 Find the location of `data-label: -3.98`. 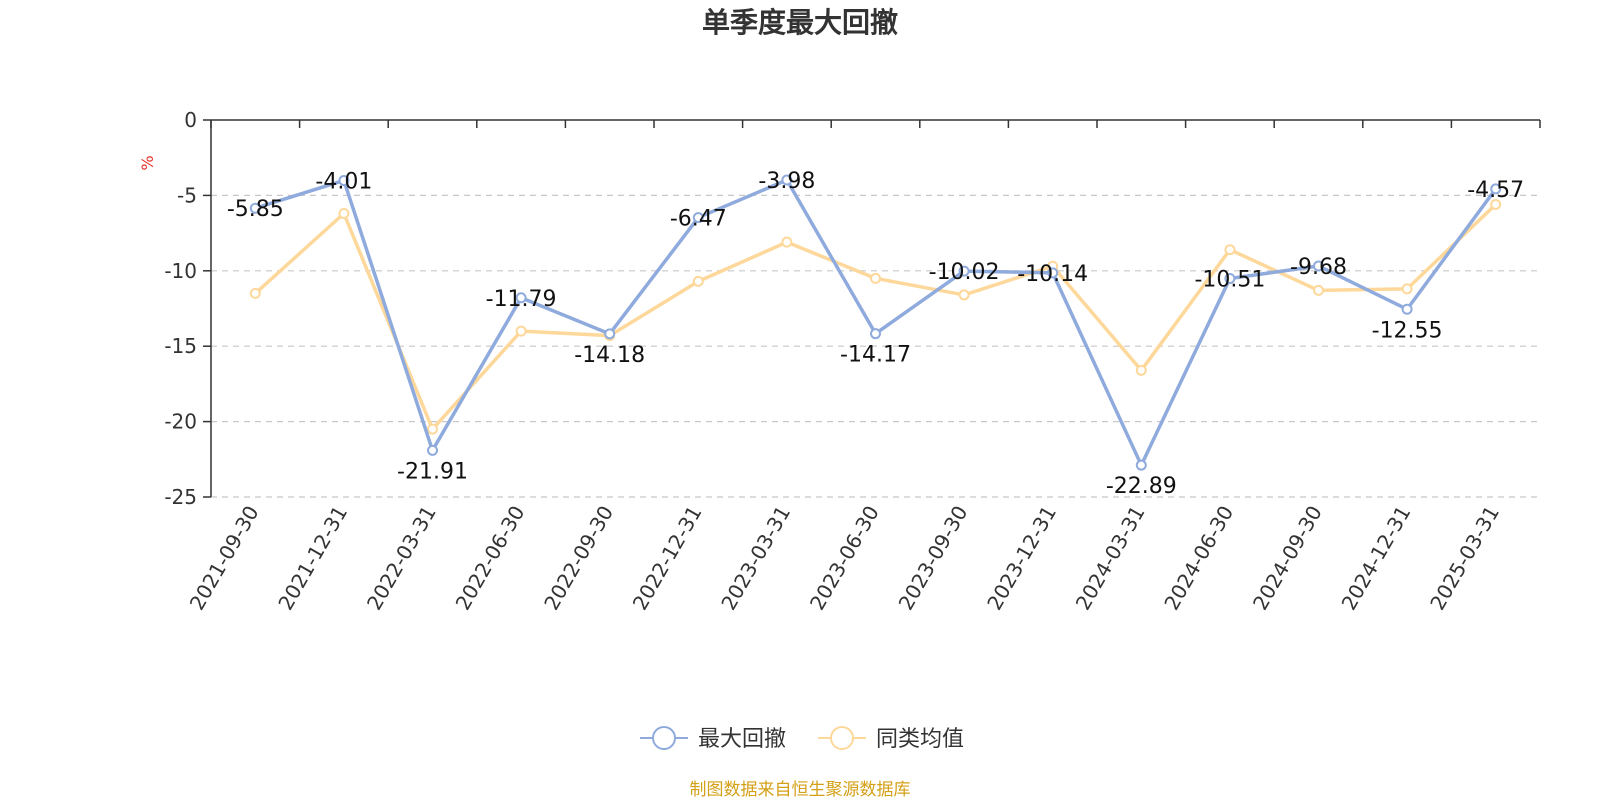

data-label: -3.98 is located at coordinates (786, 181).